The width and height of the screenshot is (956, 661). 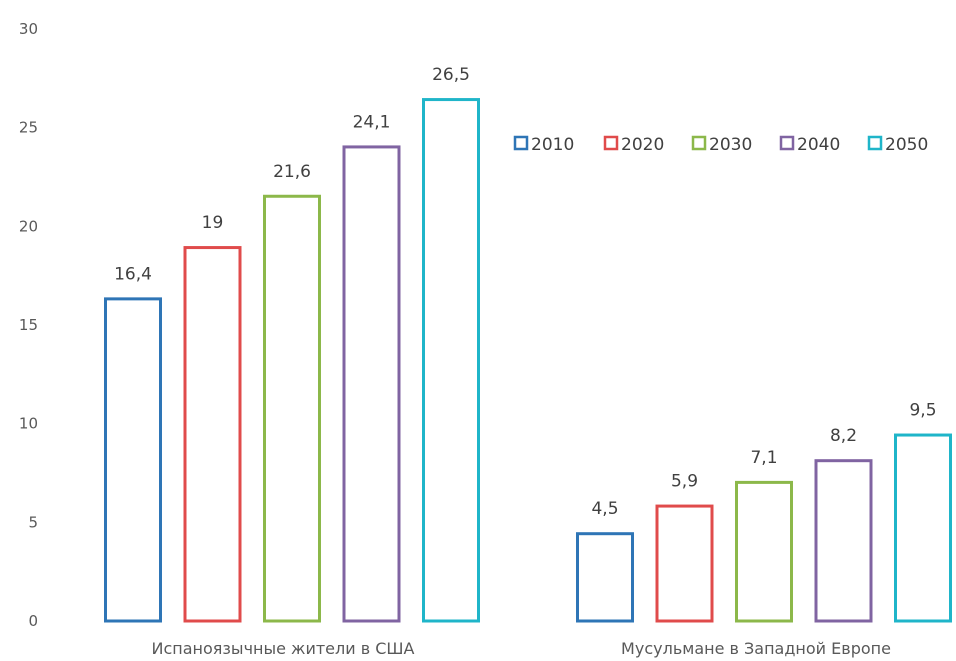 I want to click on y-tick-label: 0, so click(x=33, y=621).